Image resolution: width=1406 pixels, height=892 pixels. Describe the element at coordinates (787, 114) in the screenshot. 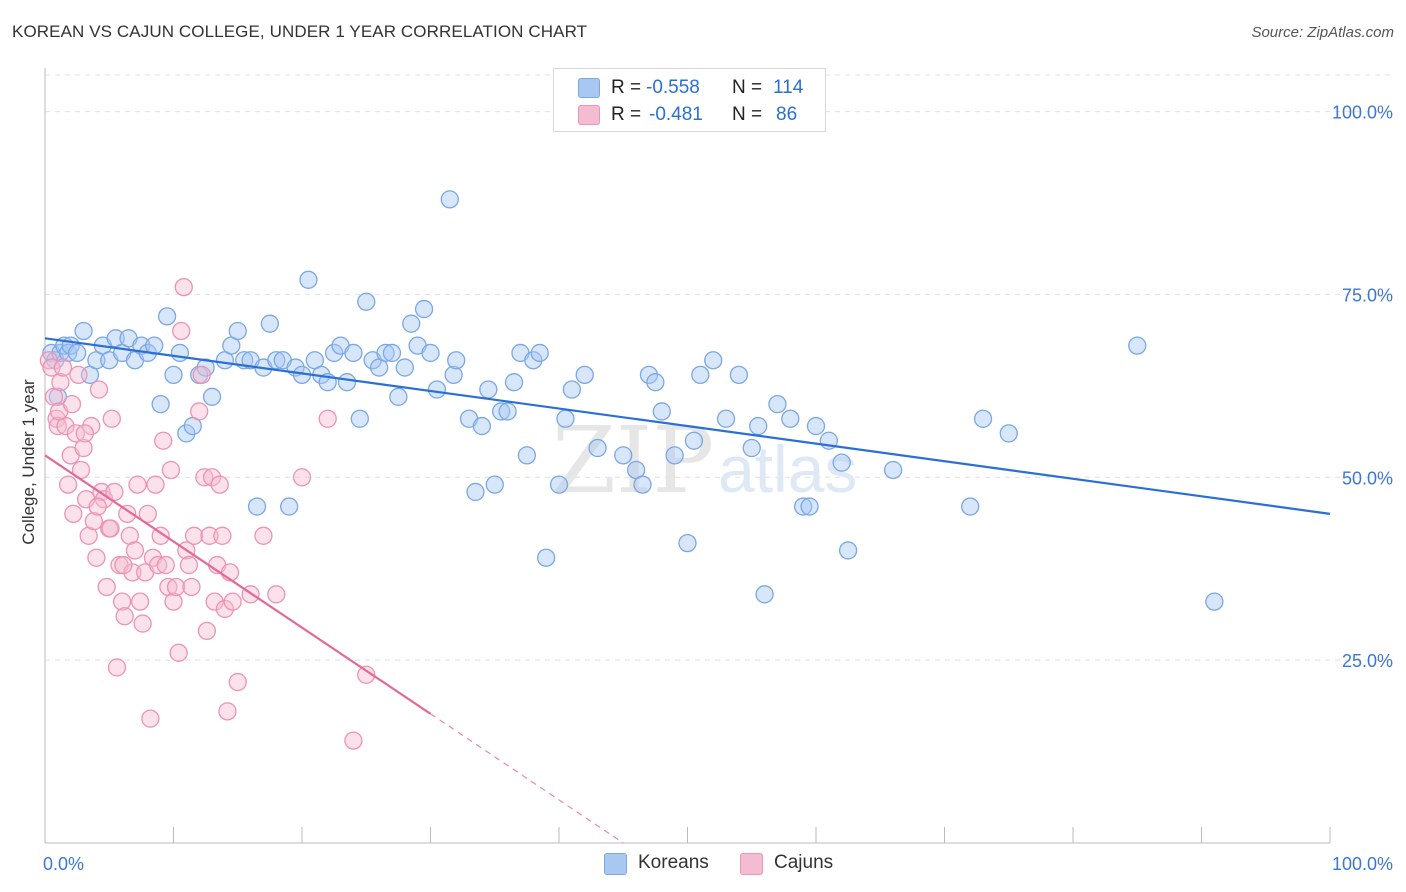

I see `cajuns-n-value: 86` at that location.